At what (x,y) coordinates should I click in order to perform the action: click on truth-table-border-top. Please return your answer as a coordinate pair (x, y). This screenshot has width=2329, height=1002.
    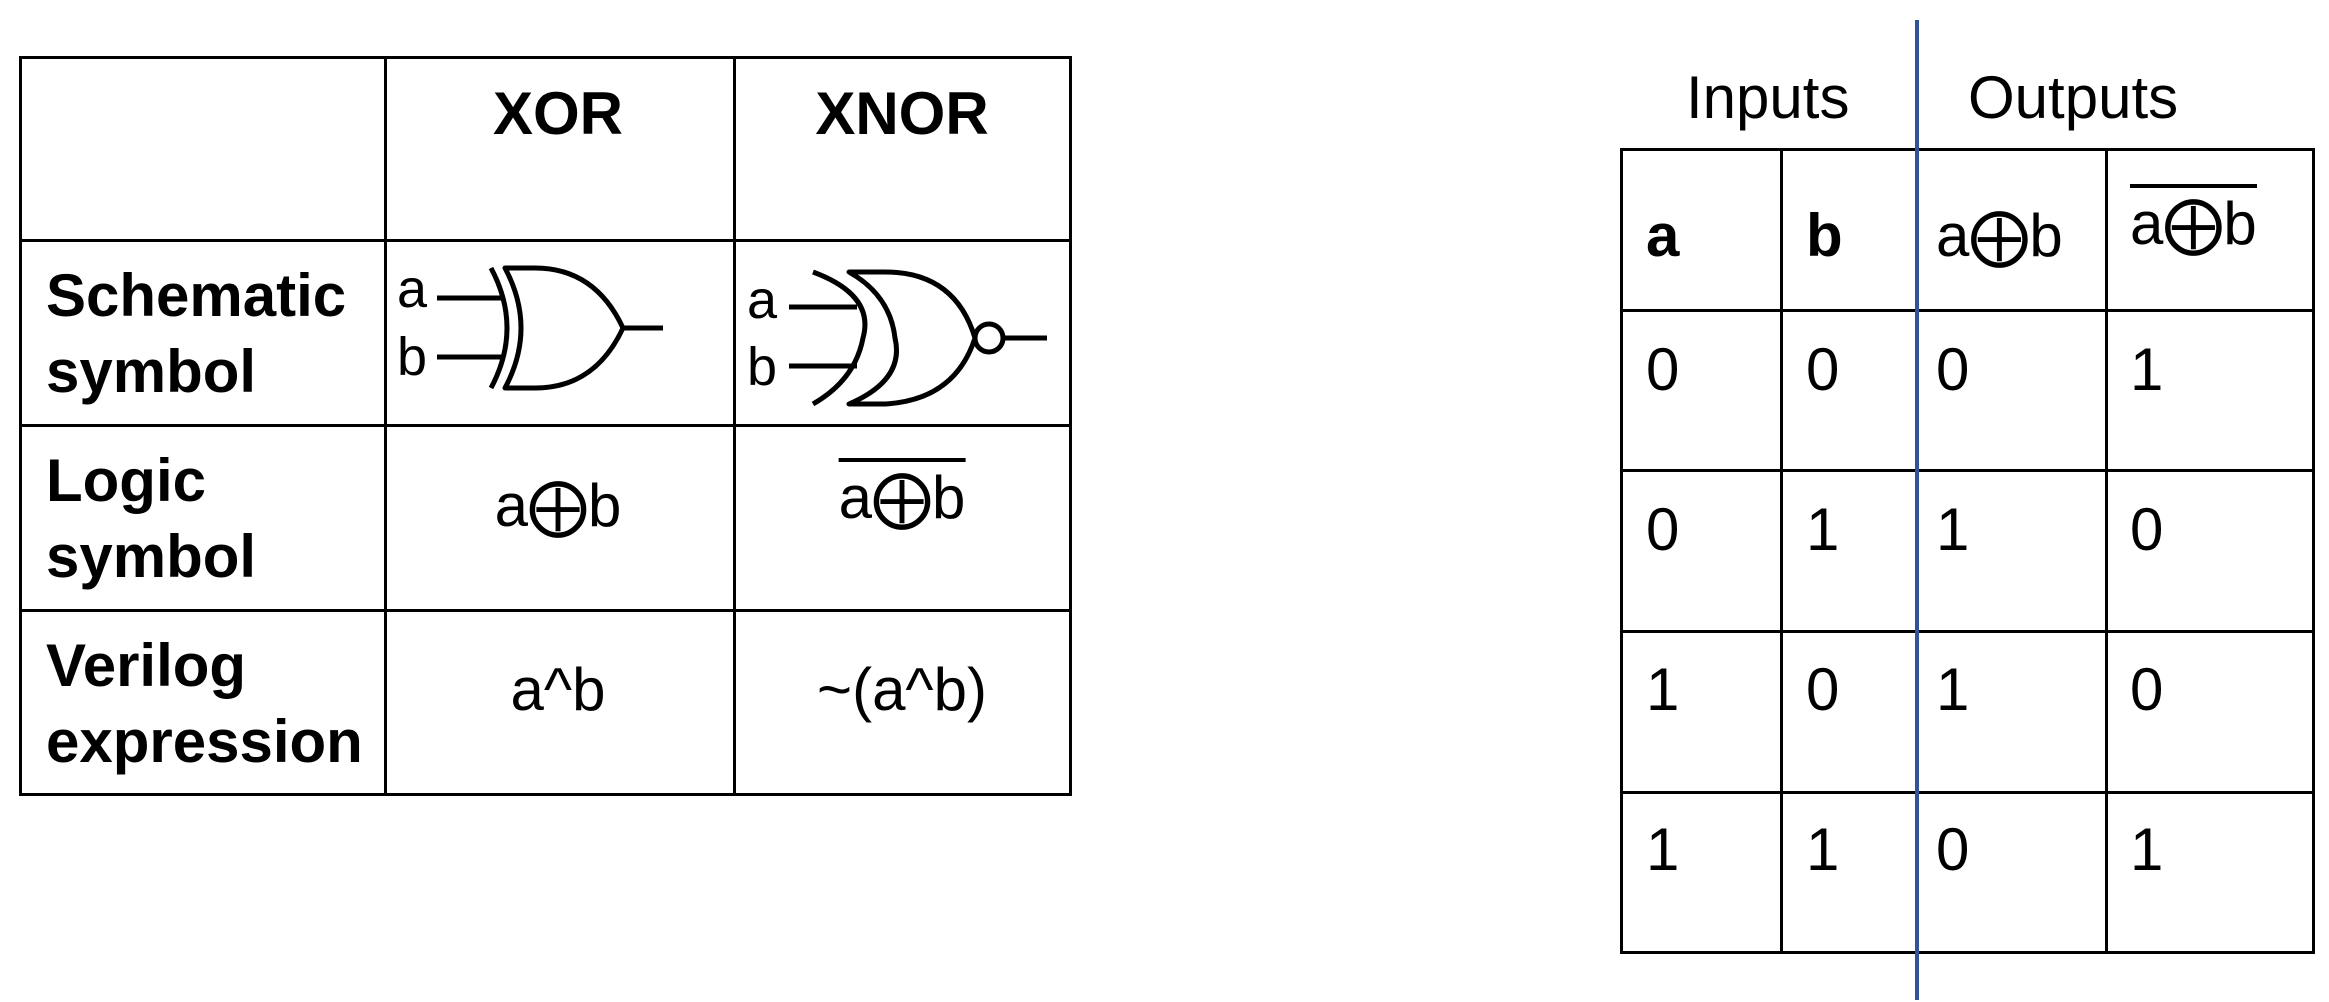
    Looking at the image, I should click on (1967, 149).